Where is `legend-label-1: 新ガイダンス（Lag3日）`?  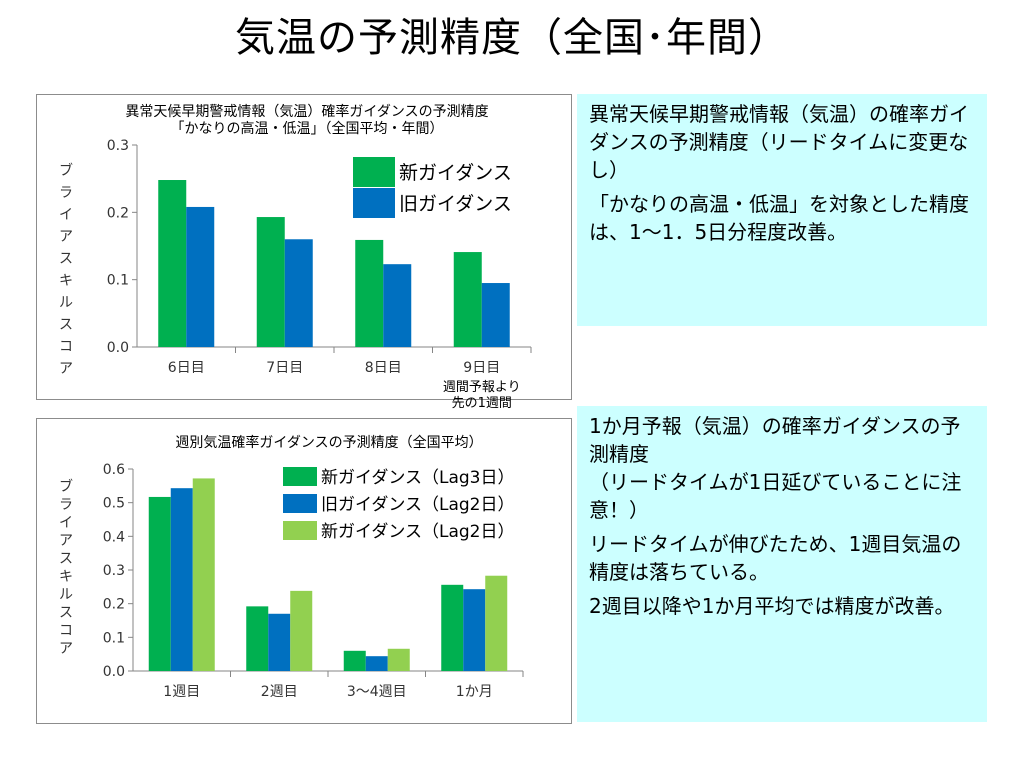 legend-label-1: 新ガイダンス（Lag3日） is located at coordinates (417, 478).